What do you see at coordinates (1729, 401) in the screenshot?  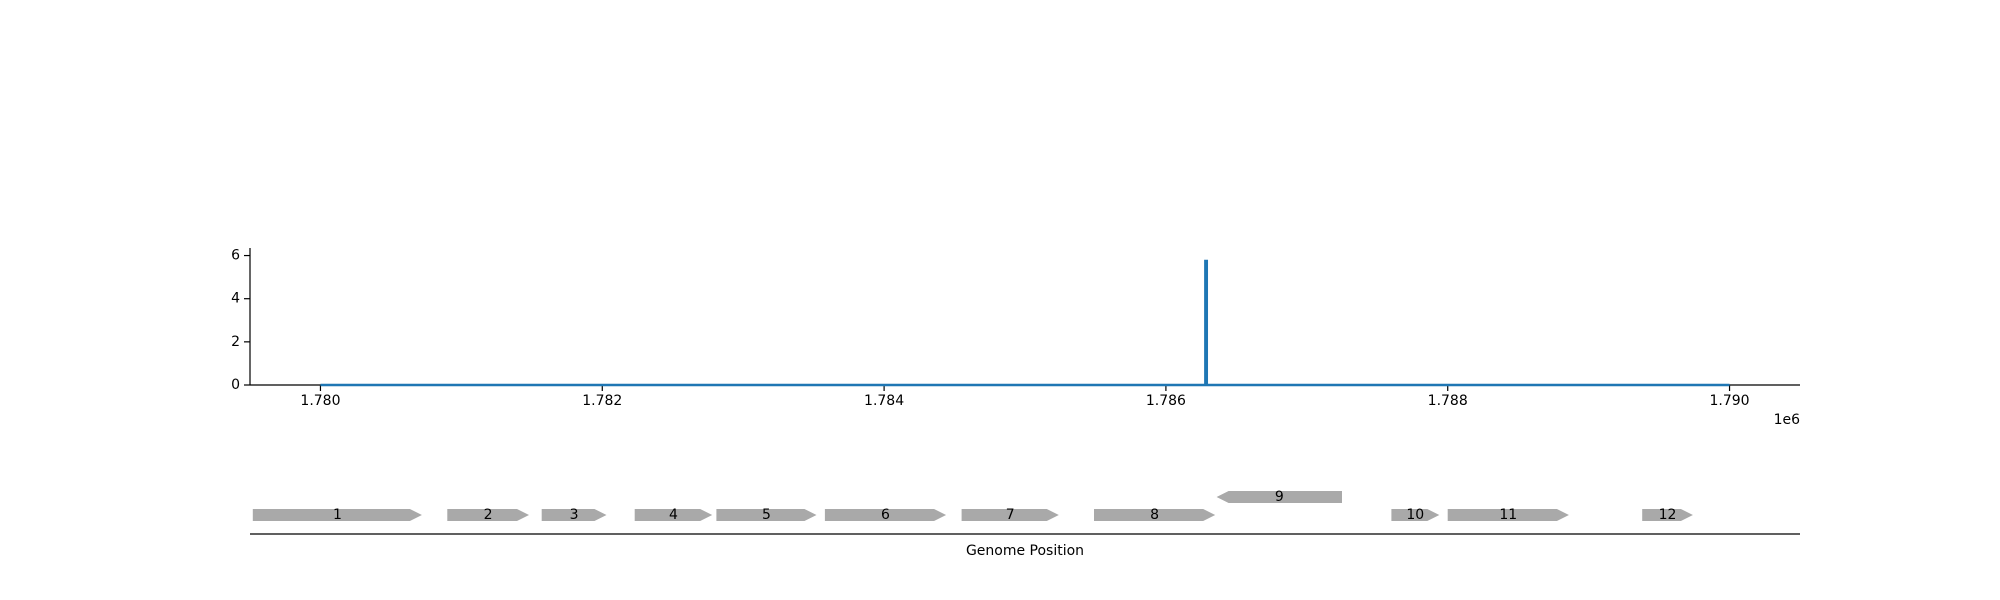 I see `x-tick-label: 1.790` at bounding box center [1729, 401].